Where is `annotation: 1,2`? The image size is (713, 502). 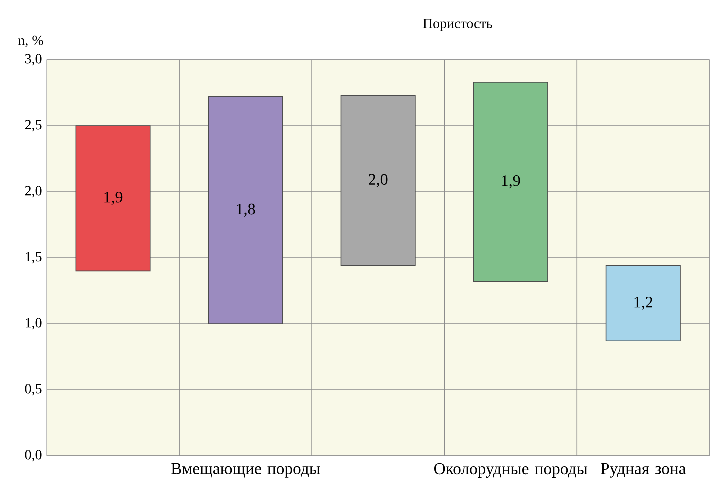 annotation: 1,2 is located at coordinates (643, 303).